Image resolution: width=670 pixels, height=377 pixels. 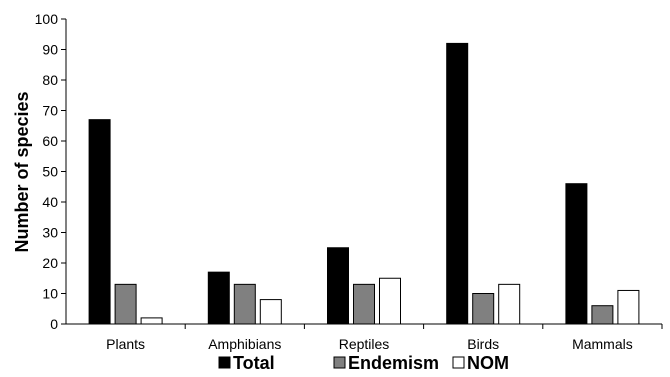 I want to click on bar-nom-plants, so click(x=151, y=321).